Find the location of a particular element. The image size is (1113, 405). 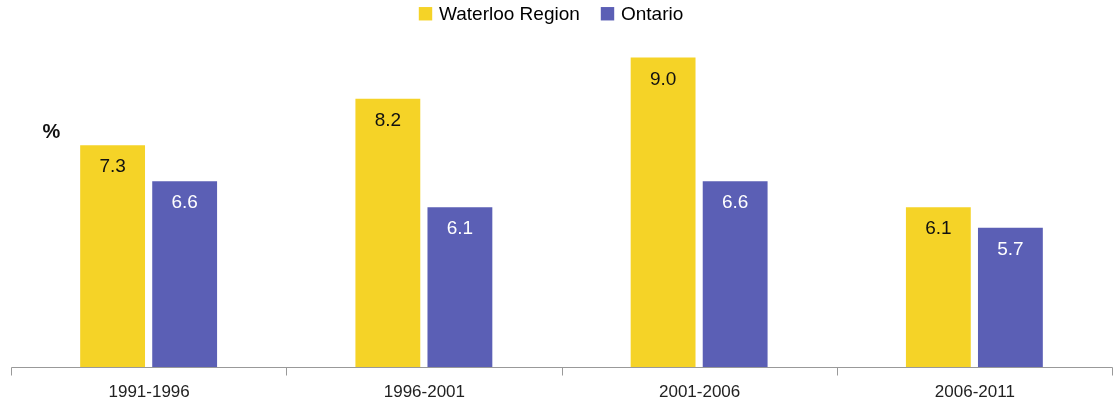

x-tick-label: 1991-1996 is located at coordinates (149, 391).